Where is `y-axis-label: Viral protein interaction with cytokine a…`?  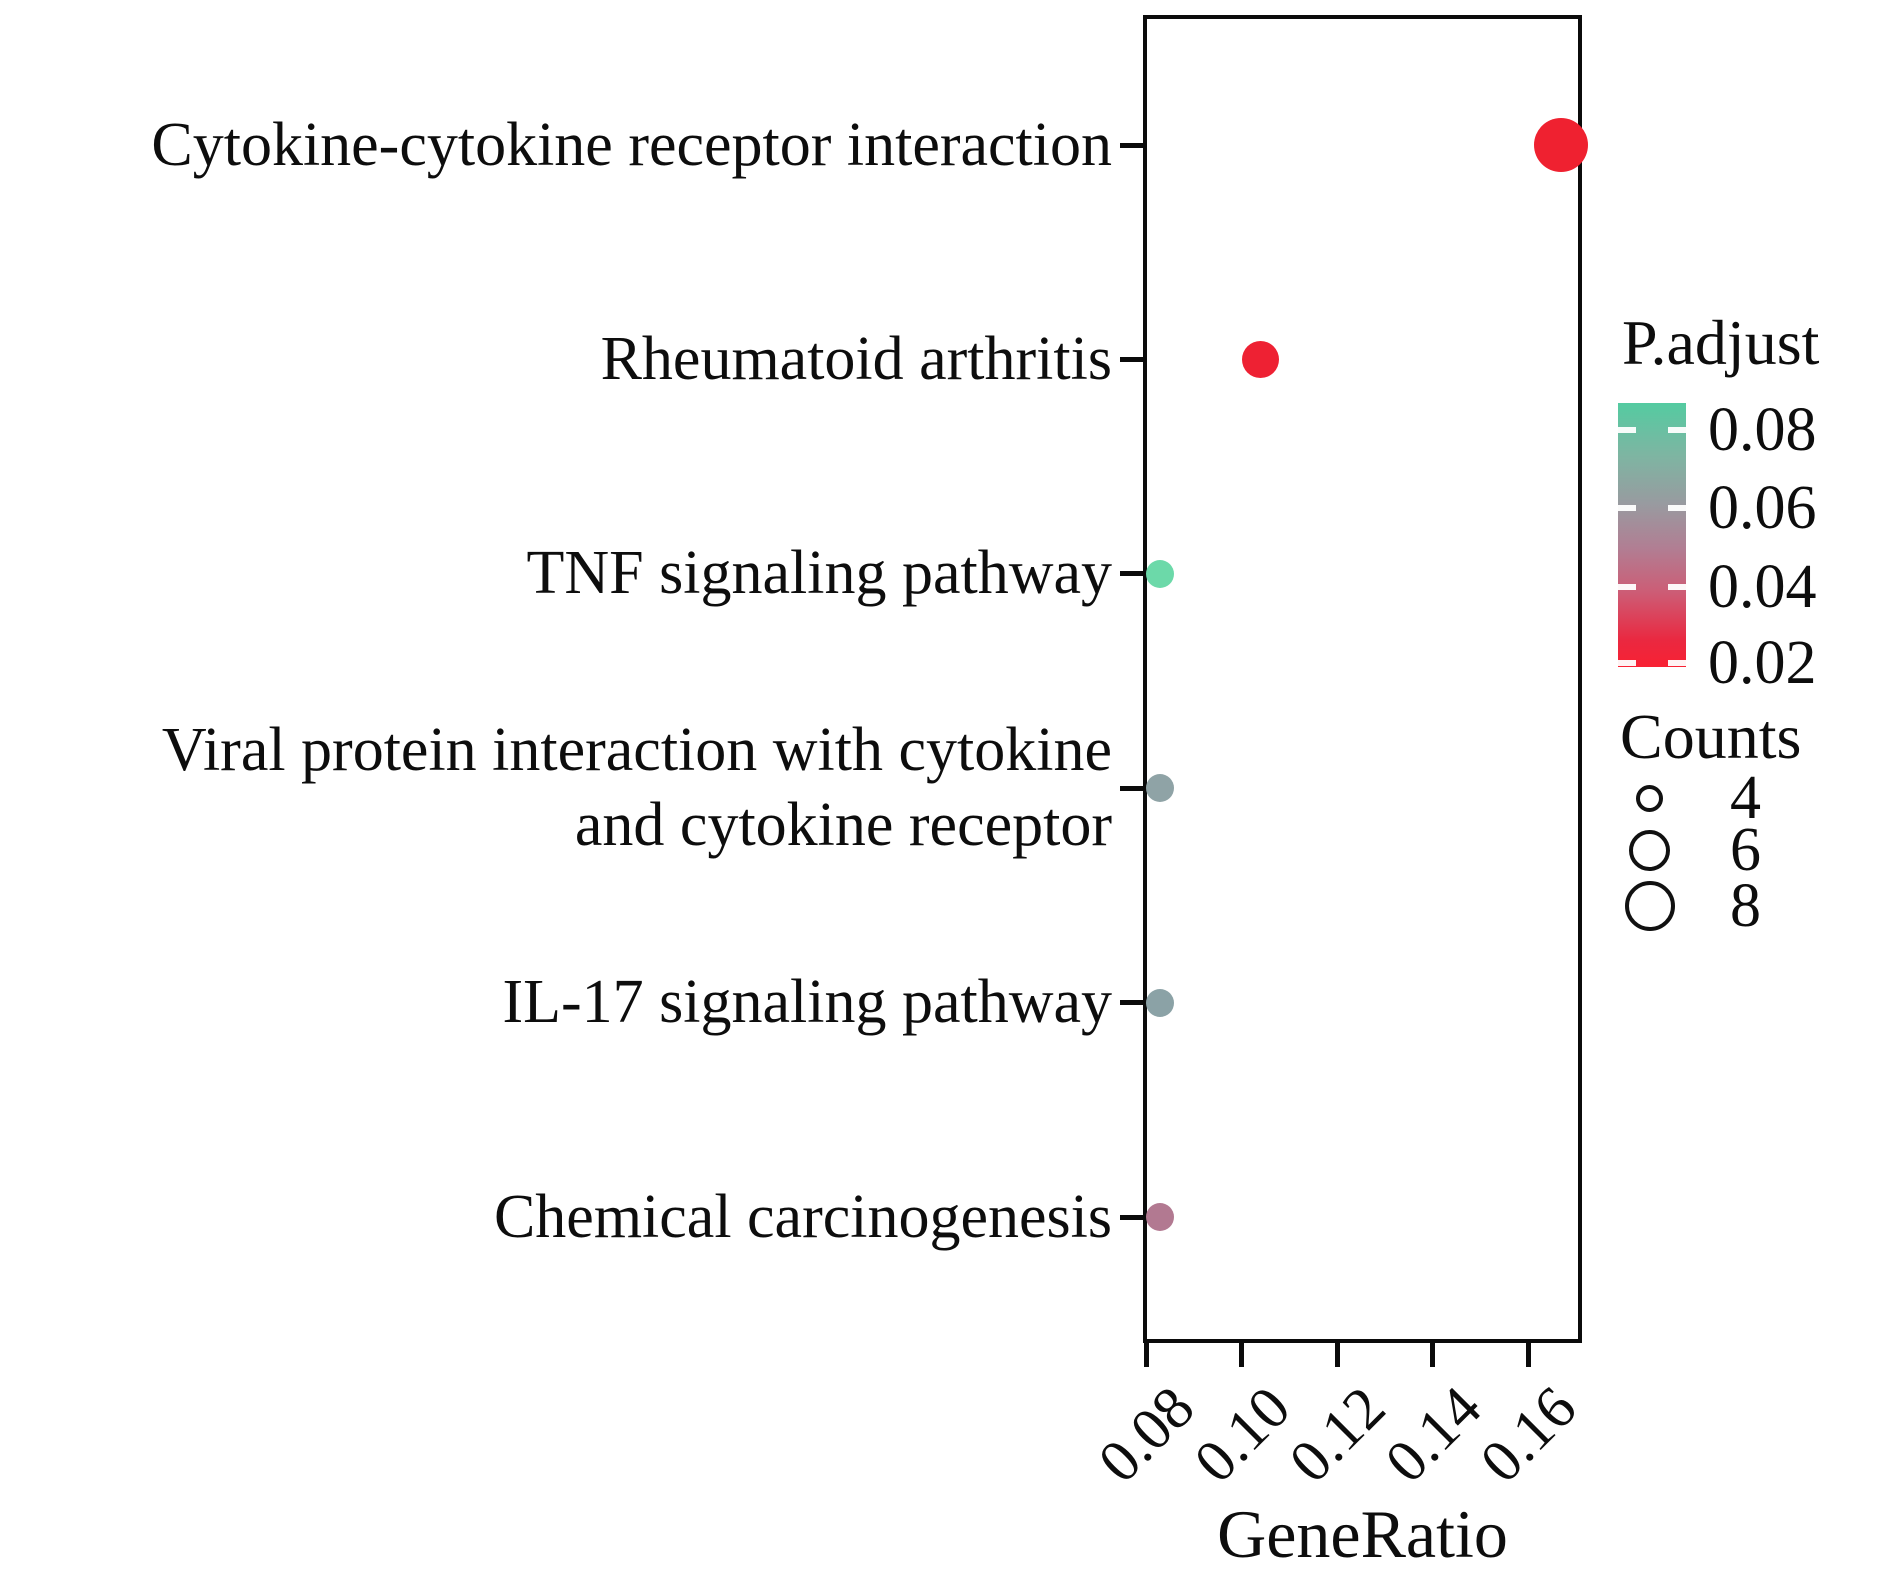
y-axis-label: Viral protein interaction with cytokine a… is located at coordinates (577, 788).